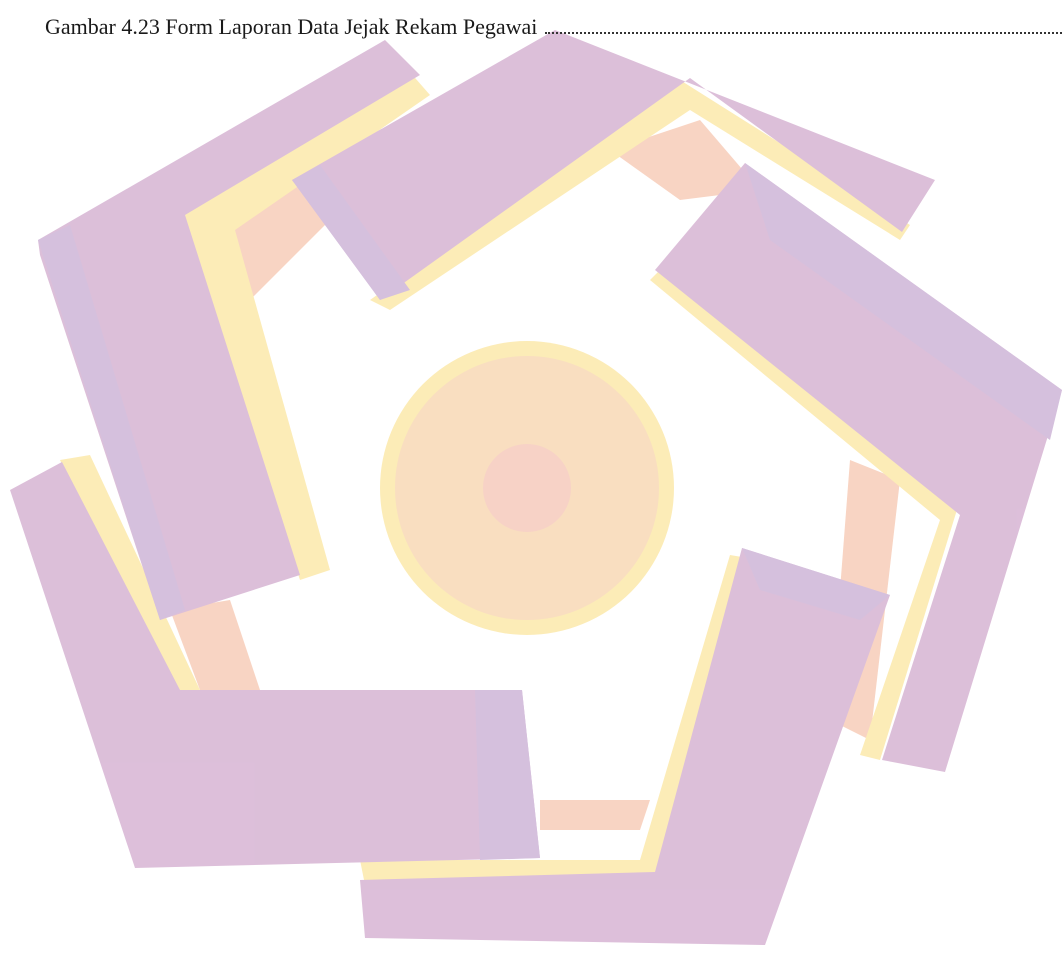 The width and height of the screenshot is (1064, 976). I want to click on leader-dots, so click(804, 33).